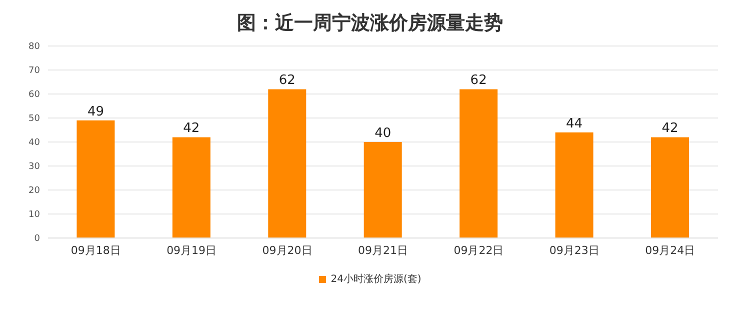 The width and height of the screenshot is (740, 312). What do you see at coordinates (376, 279) in the screenshot?
I see `legend-label: 24小时涨价房源(套)` at bounding box center [376, 279].